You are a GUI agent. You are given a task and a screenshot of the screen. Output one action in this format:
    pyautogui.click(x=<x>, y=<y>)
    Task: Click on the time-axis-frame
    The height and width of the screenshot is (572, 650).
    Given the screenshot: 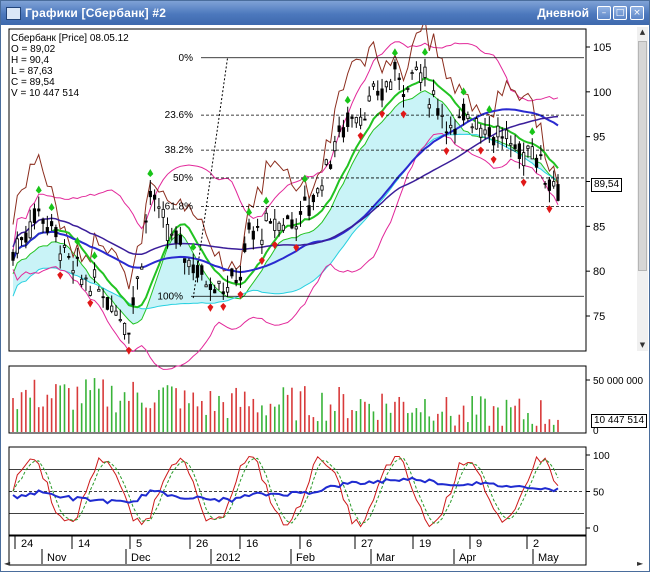 What is the action you would take?
    pyautogui.click(x=297, y=550)
    